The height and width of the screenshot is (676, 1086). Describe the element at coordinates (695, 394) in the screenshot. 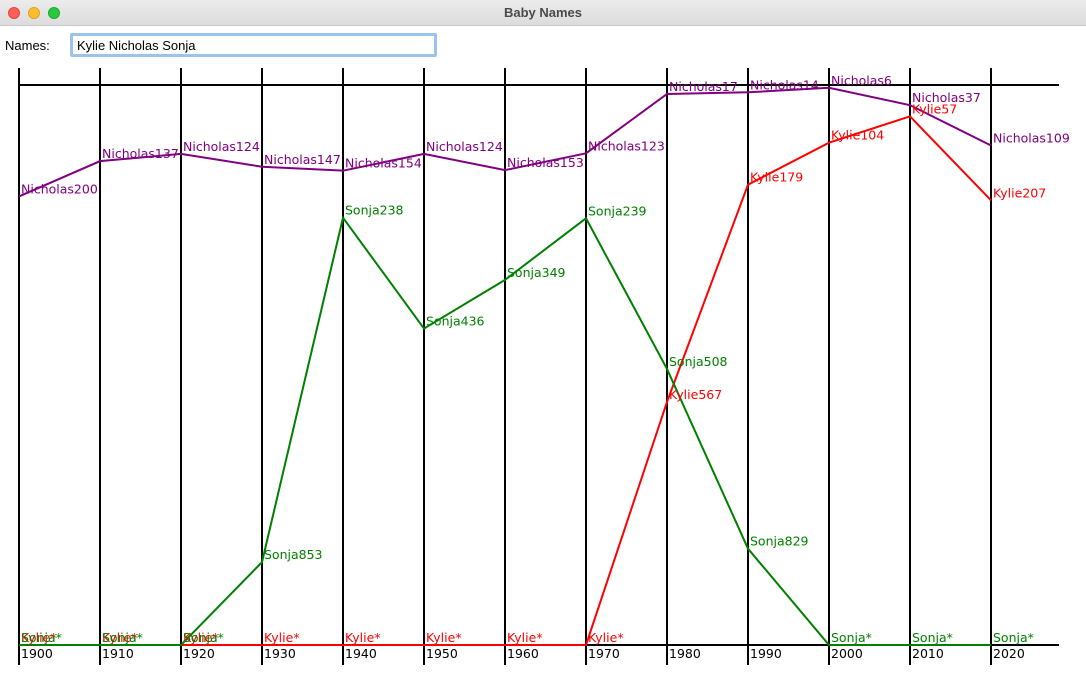

I see `data-label-kylie: Kylie567` at that location.